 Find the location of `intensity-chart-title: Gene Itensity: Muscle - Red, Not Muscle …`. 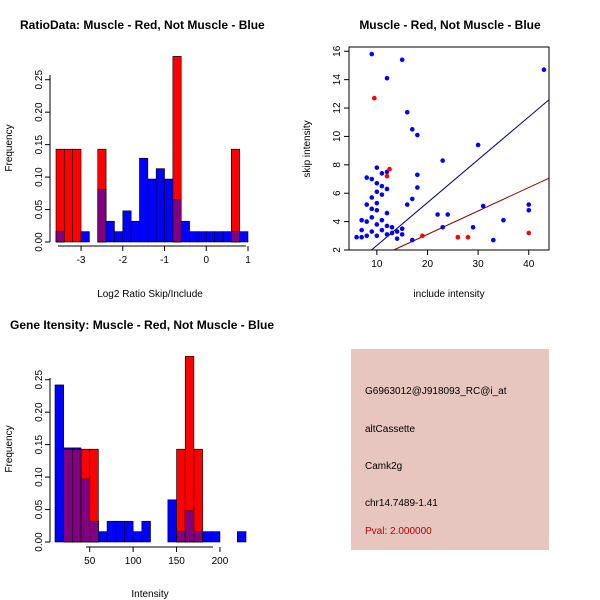

intensity-chart-title: Gene Itensity: Muscle - Red, Not Muscle … is located at coordinates (142, 325).